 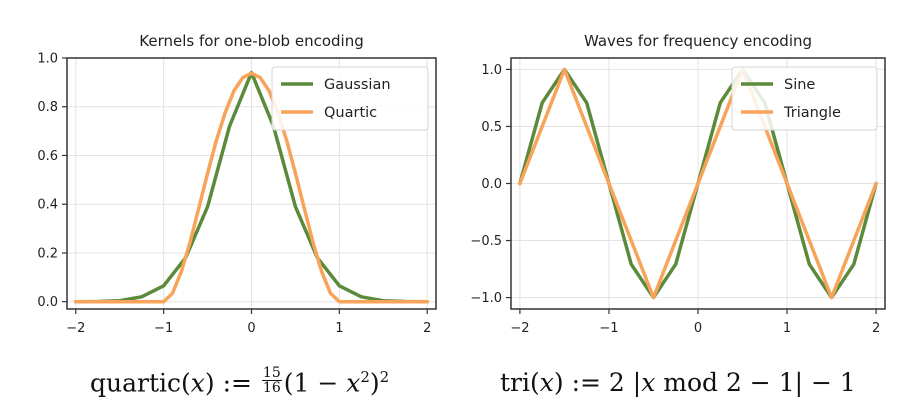 What do you see at coordinates (315, 383) in the screenshot?
I see `formula-body-open: (1 −` at bounding box center [315, 383].